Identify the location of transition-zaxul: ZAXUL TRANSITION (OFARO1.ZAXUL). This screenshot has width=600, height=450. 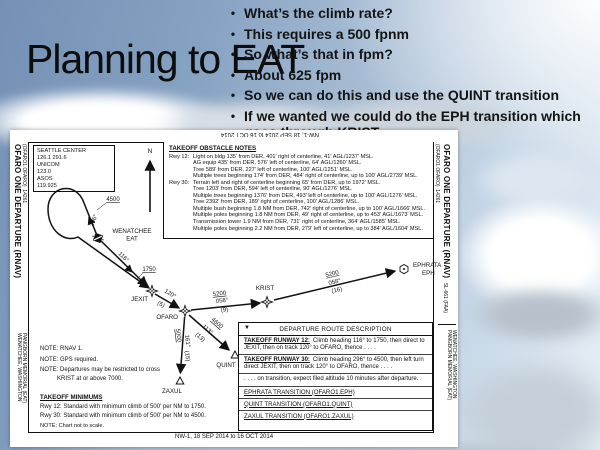
(335, 415).